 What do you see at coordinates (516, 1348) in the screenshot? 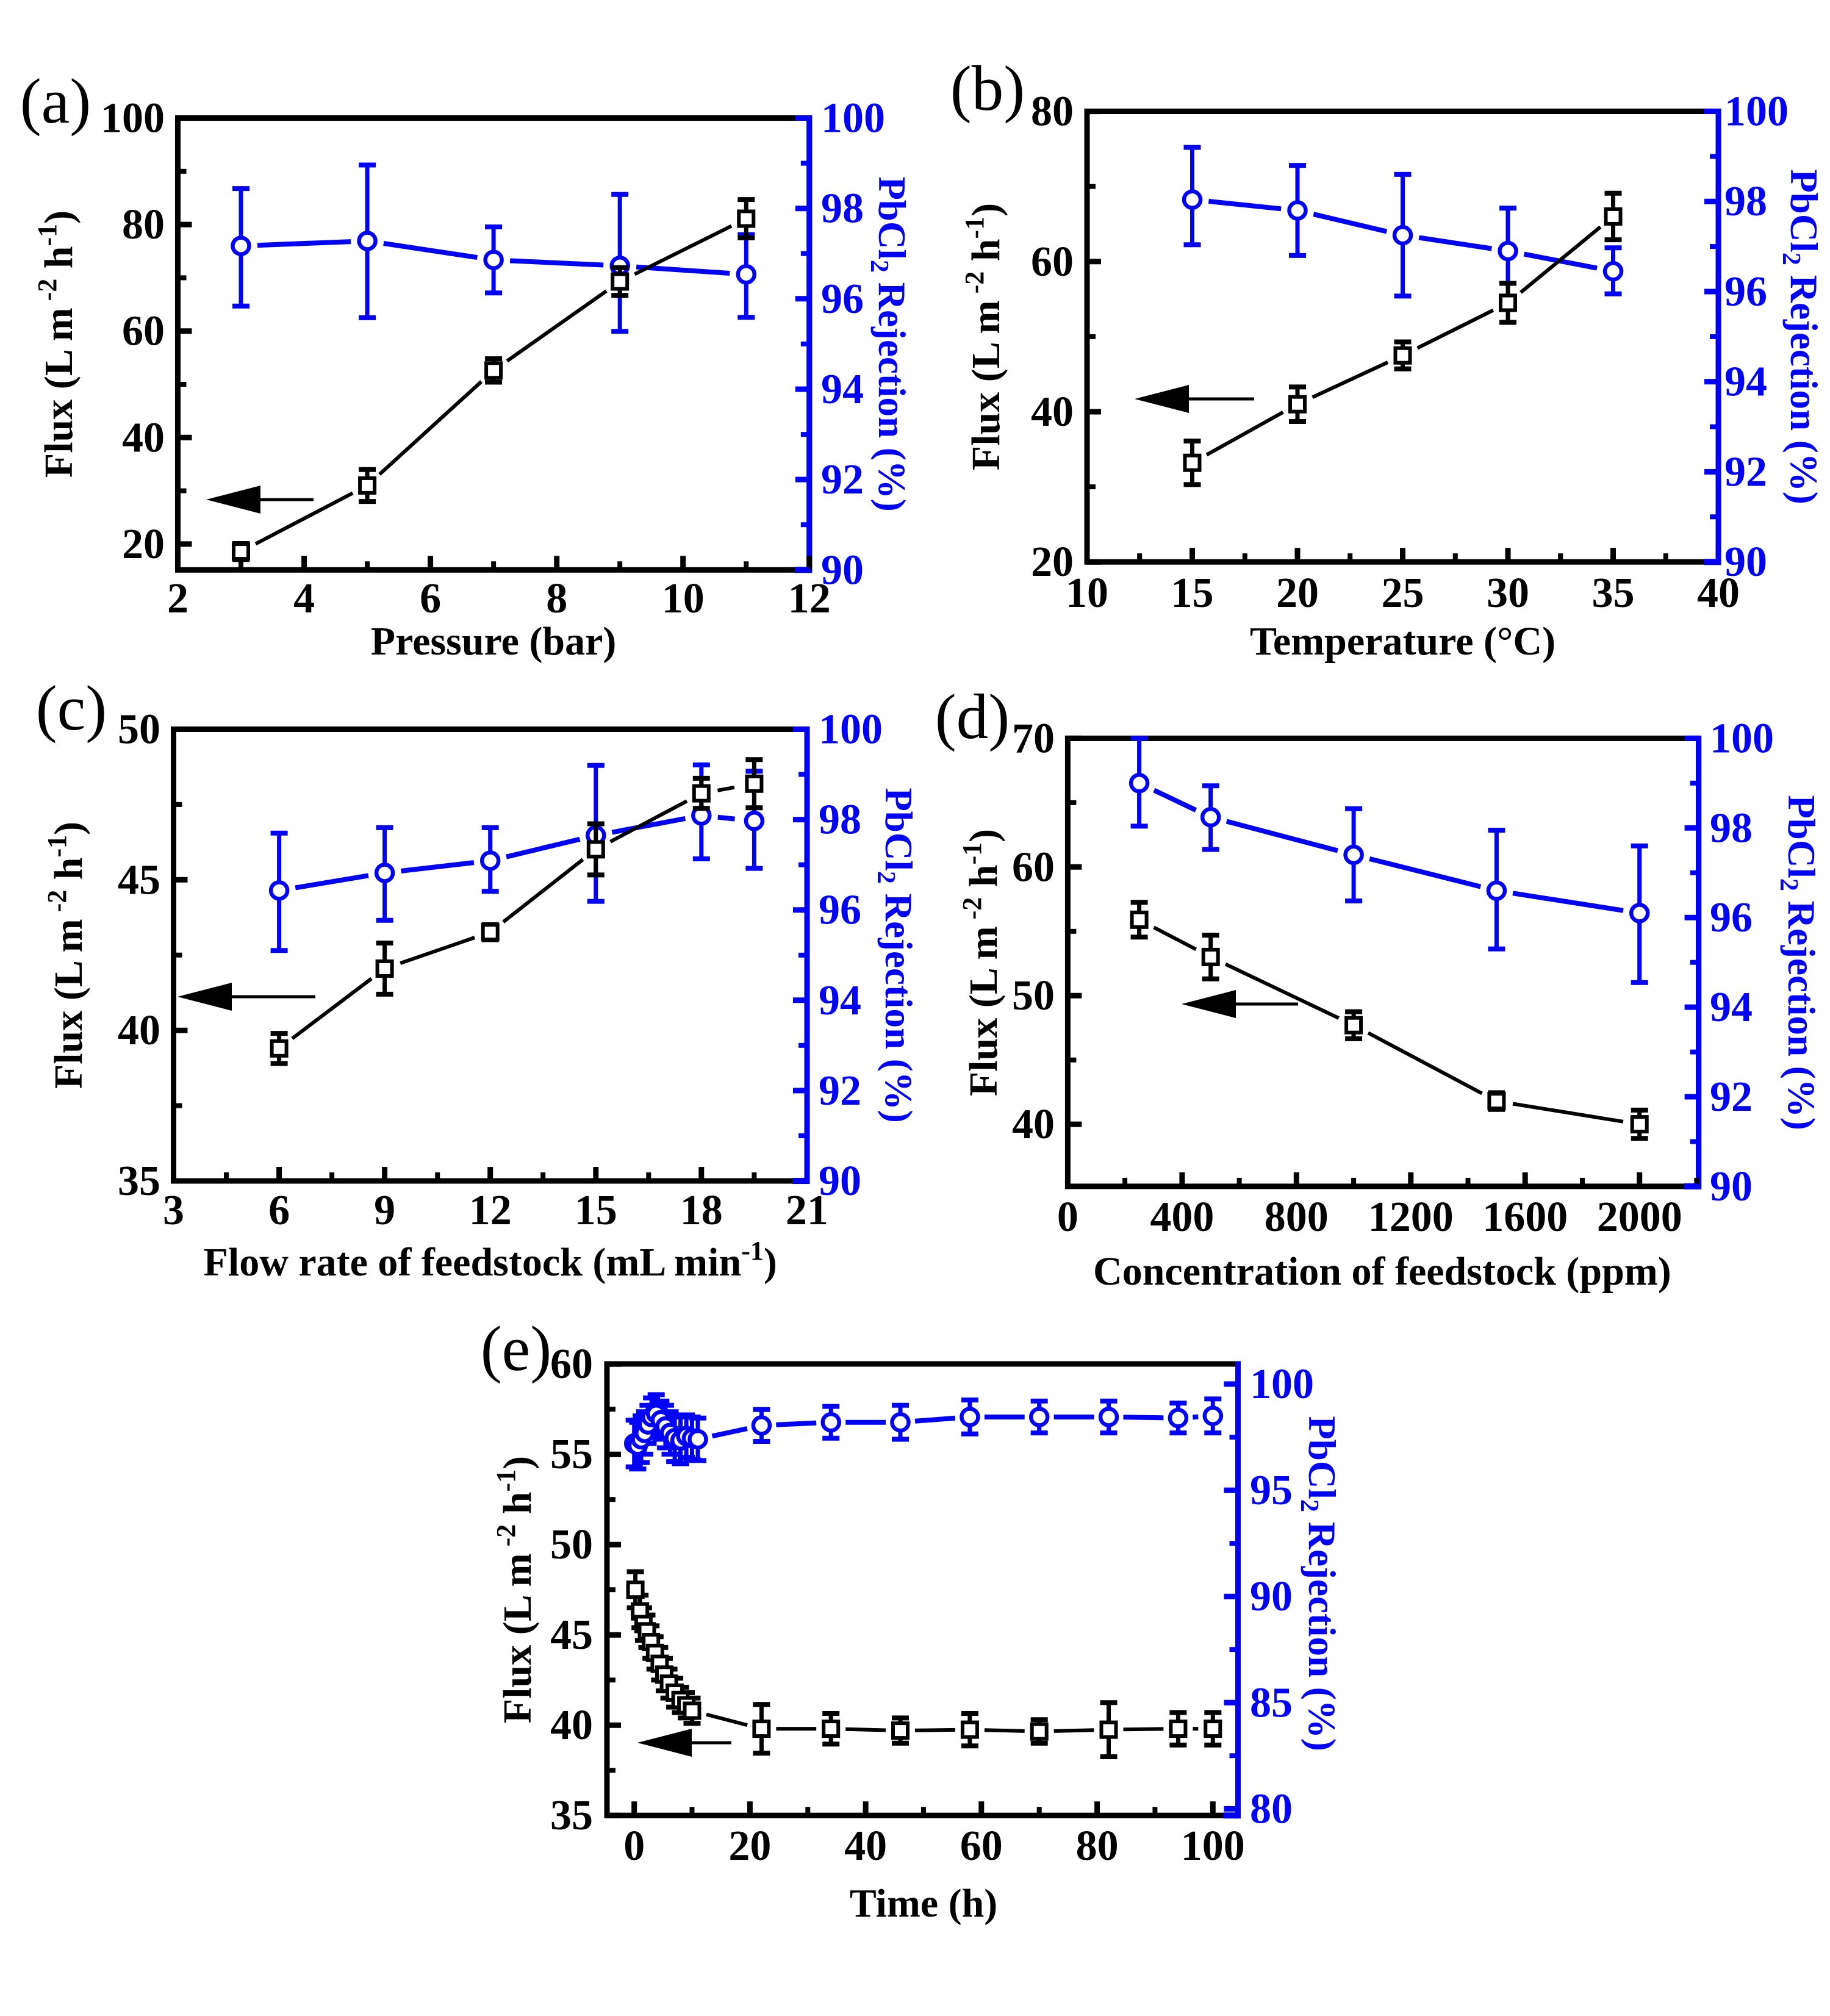
I see `svg-text: (e)` at bounding box center [516, 1348].